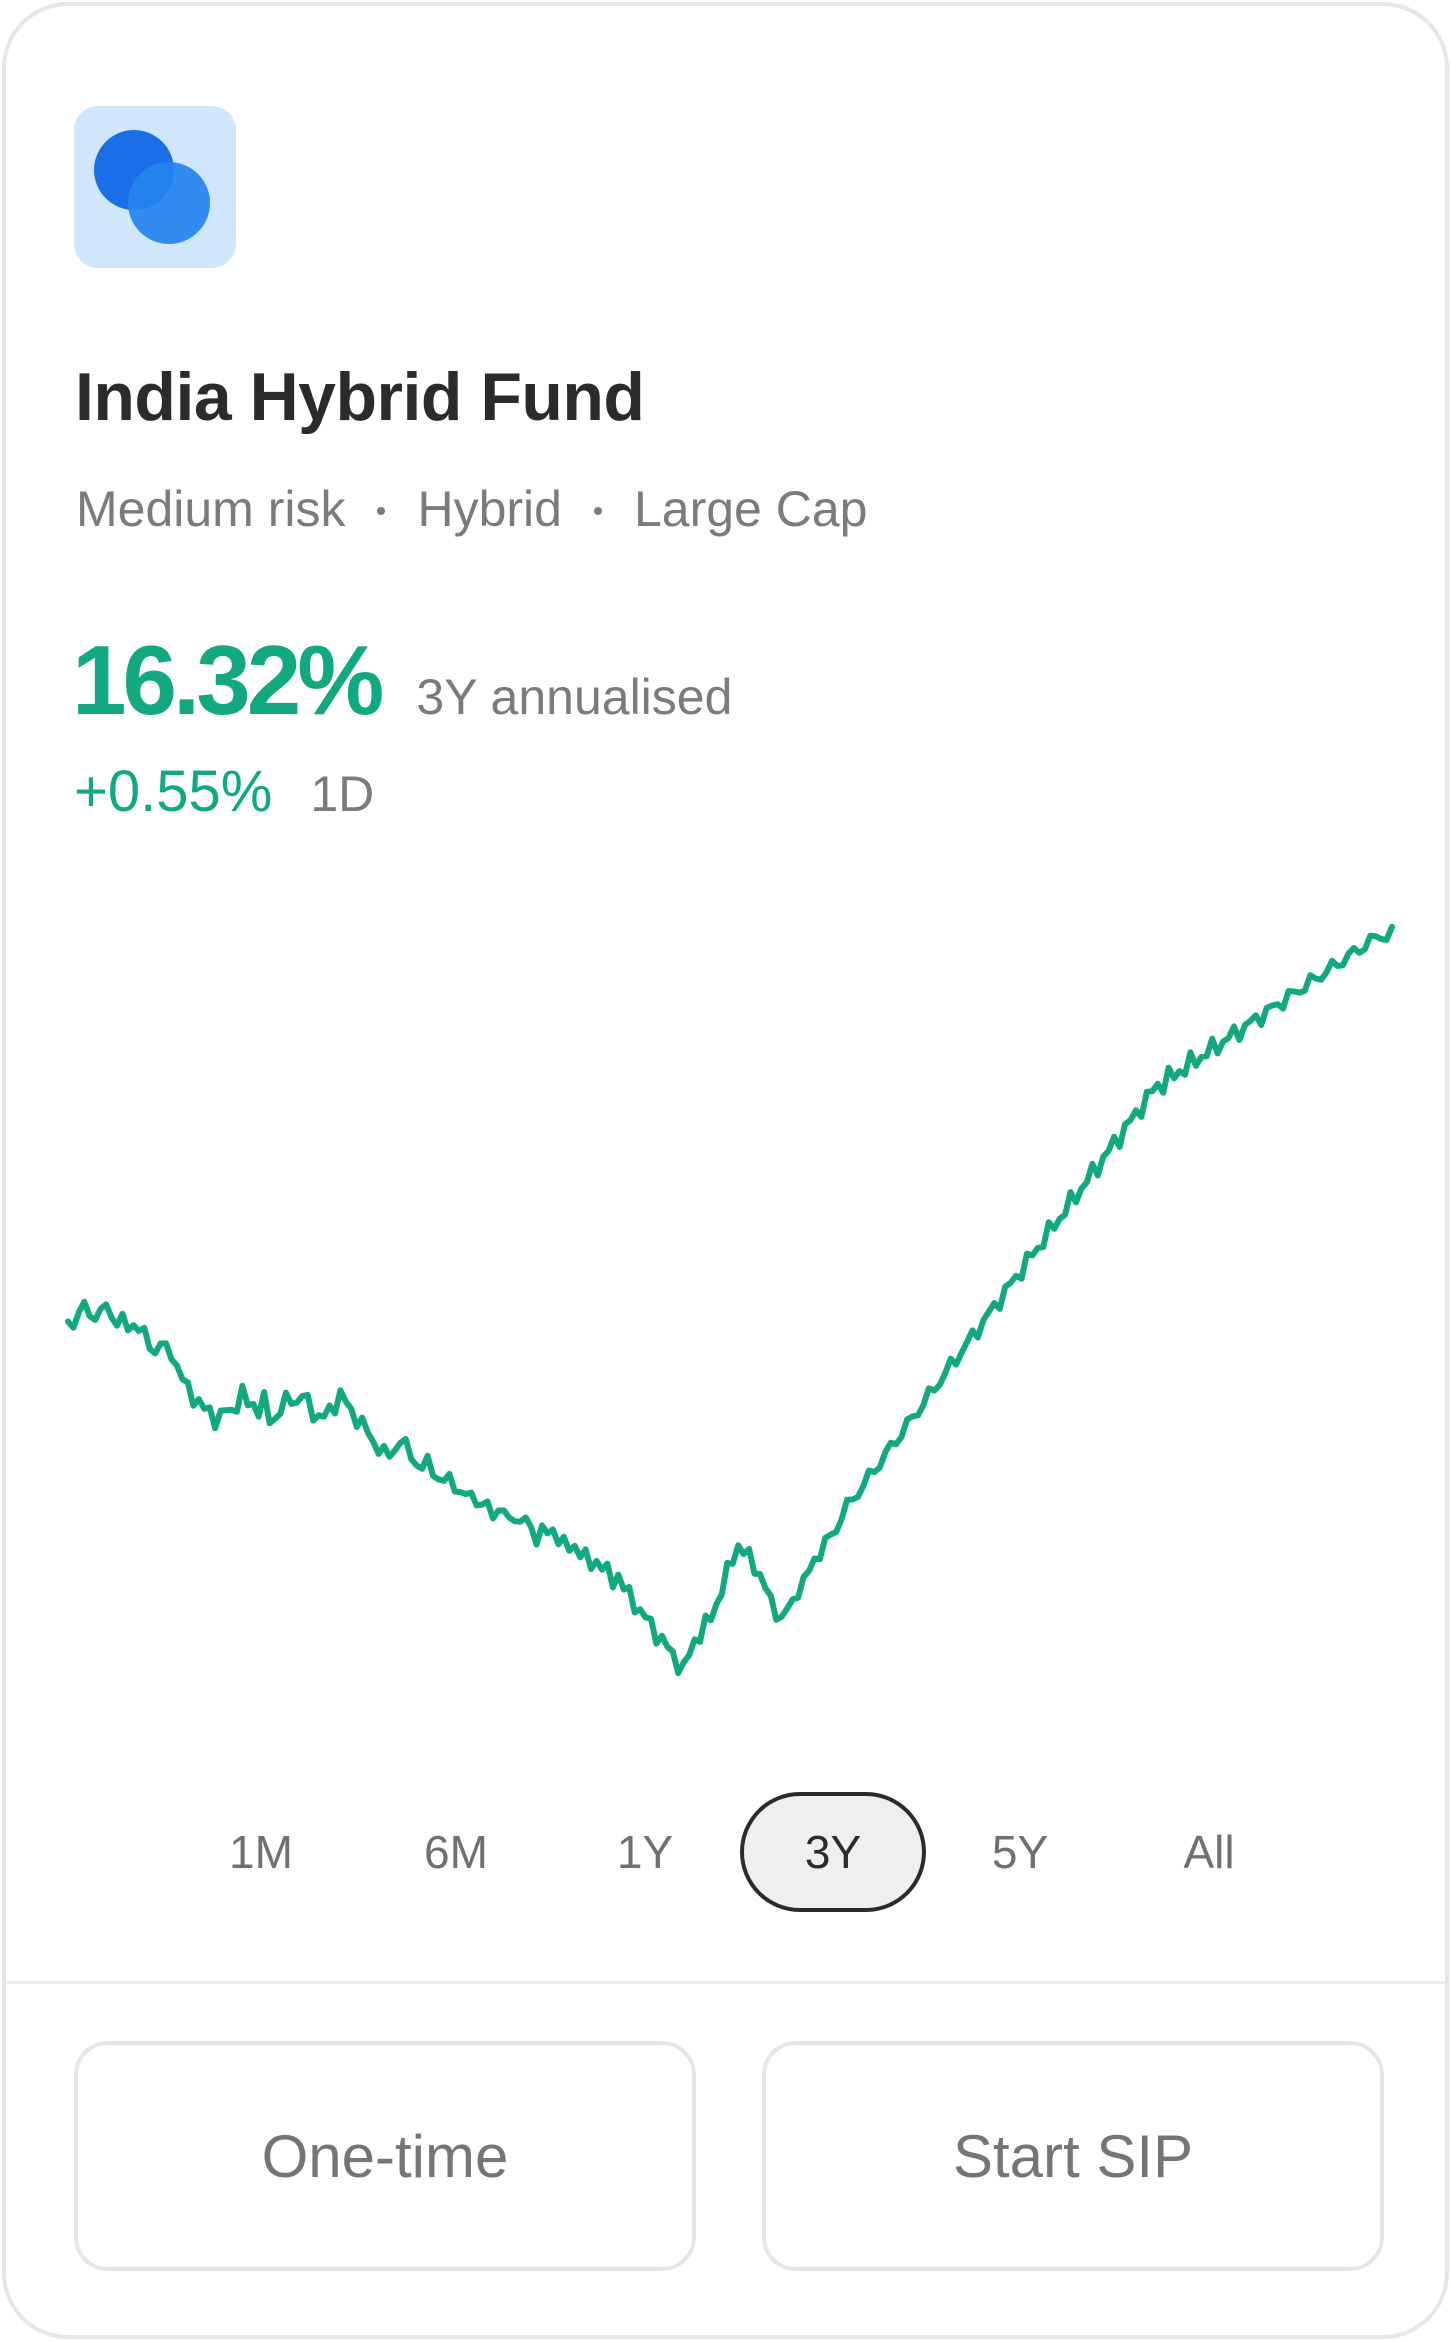  Describe the element at coordinates (211, 509) in the screenshot. I see `risk-tag: Medium risk` at that location.